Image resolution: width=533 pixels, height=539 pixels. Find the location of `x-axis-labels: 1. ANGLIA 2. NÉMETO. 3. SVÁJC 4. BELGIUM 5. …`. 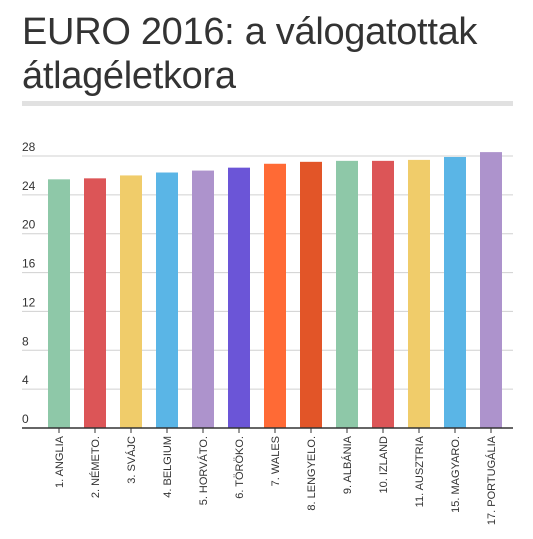

x-axis-labels: 1. ANGLIA 2. NÉMETO. 3. SVÁJC 4. BELGIUM 5. … is located at coordinates (276, 476).